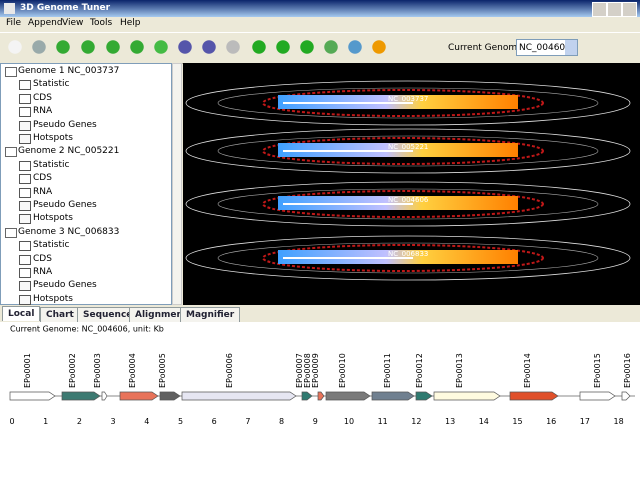  Describe the element at coordinates (547, 47) in the screenshot. I see `genome-combo: NC_004606` at that location.